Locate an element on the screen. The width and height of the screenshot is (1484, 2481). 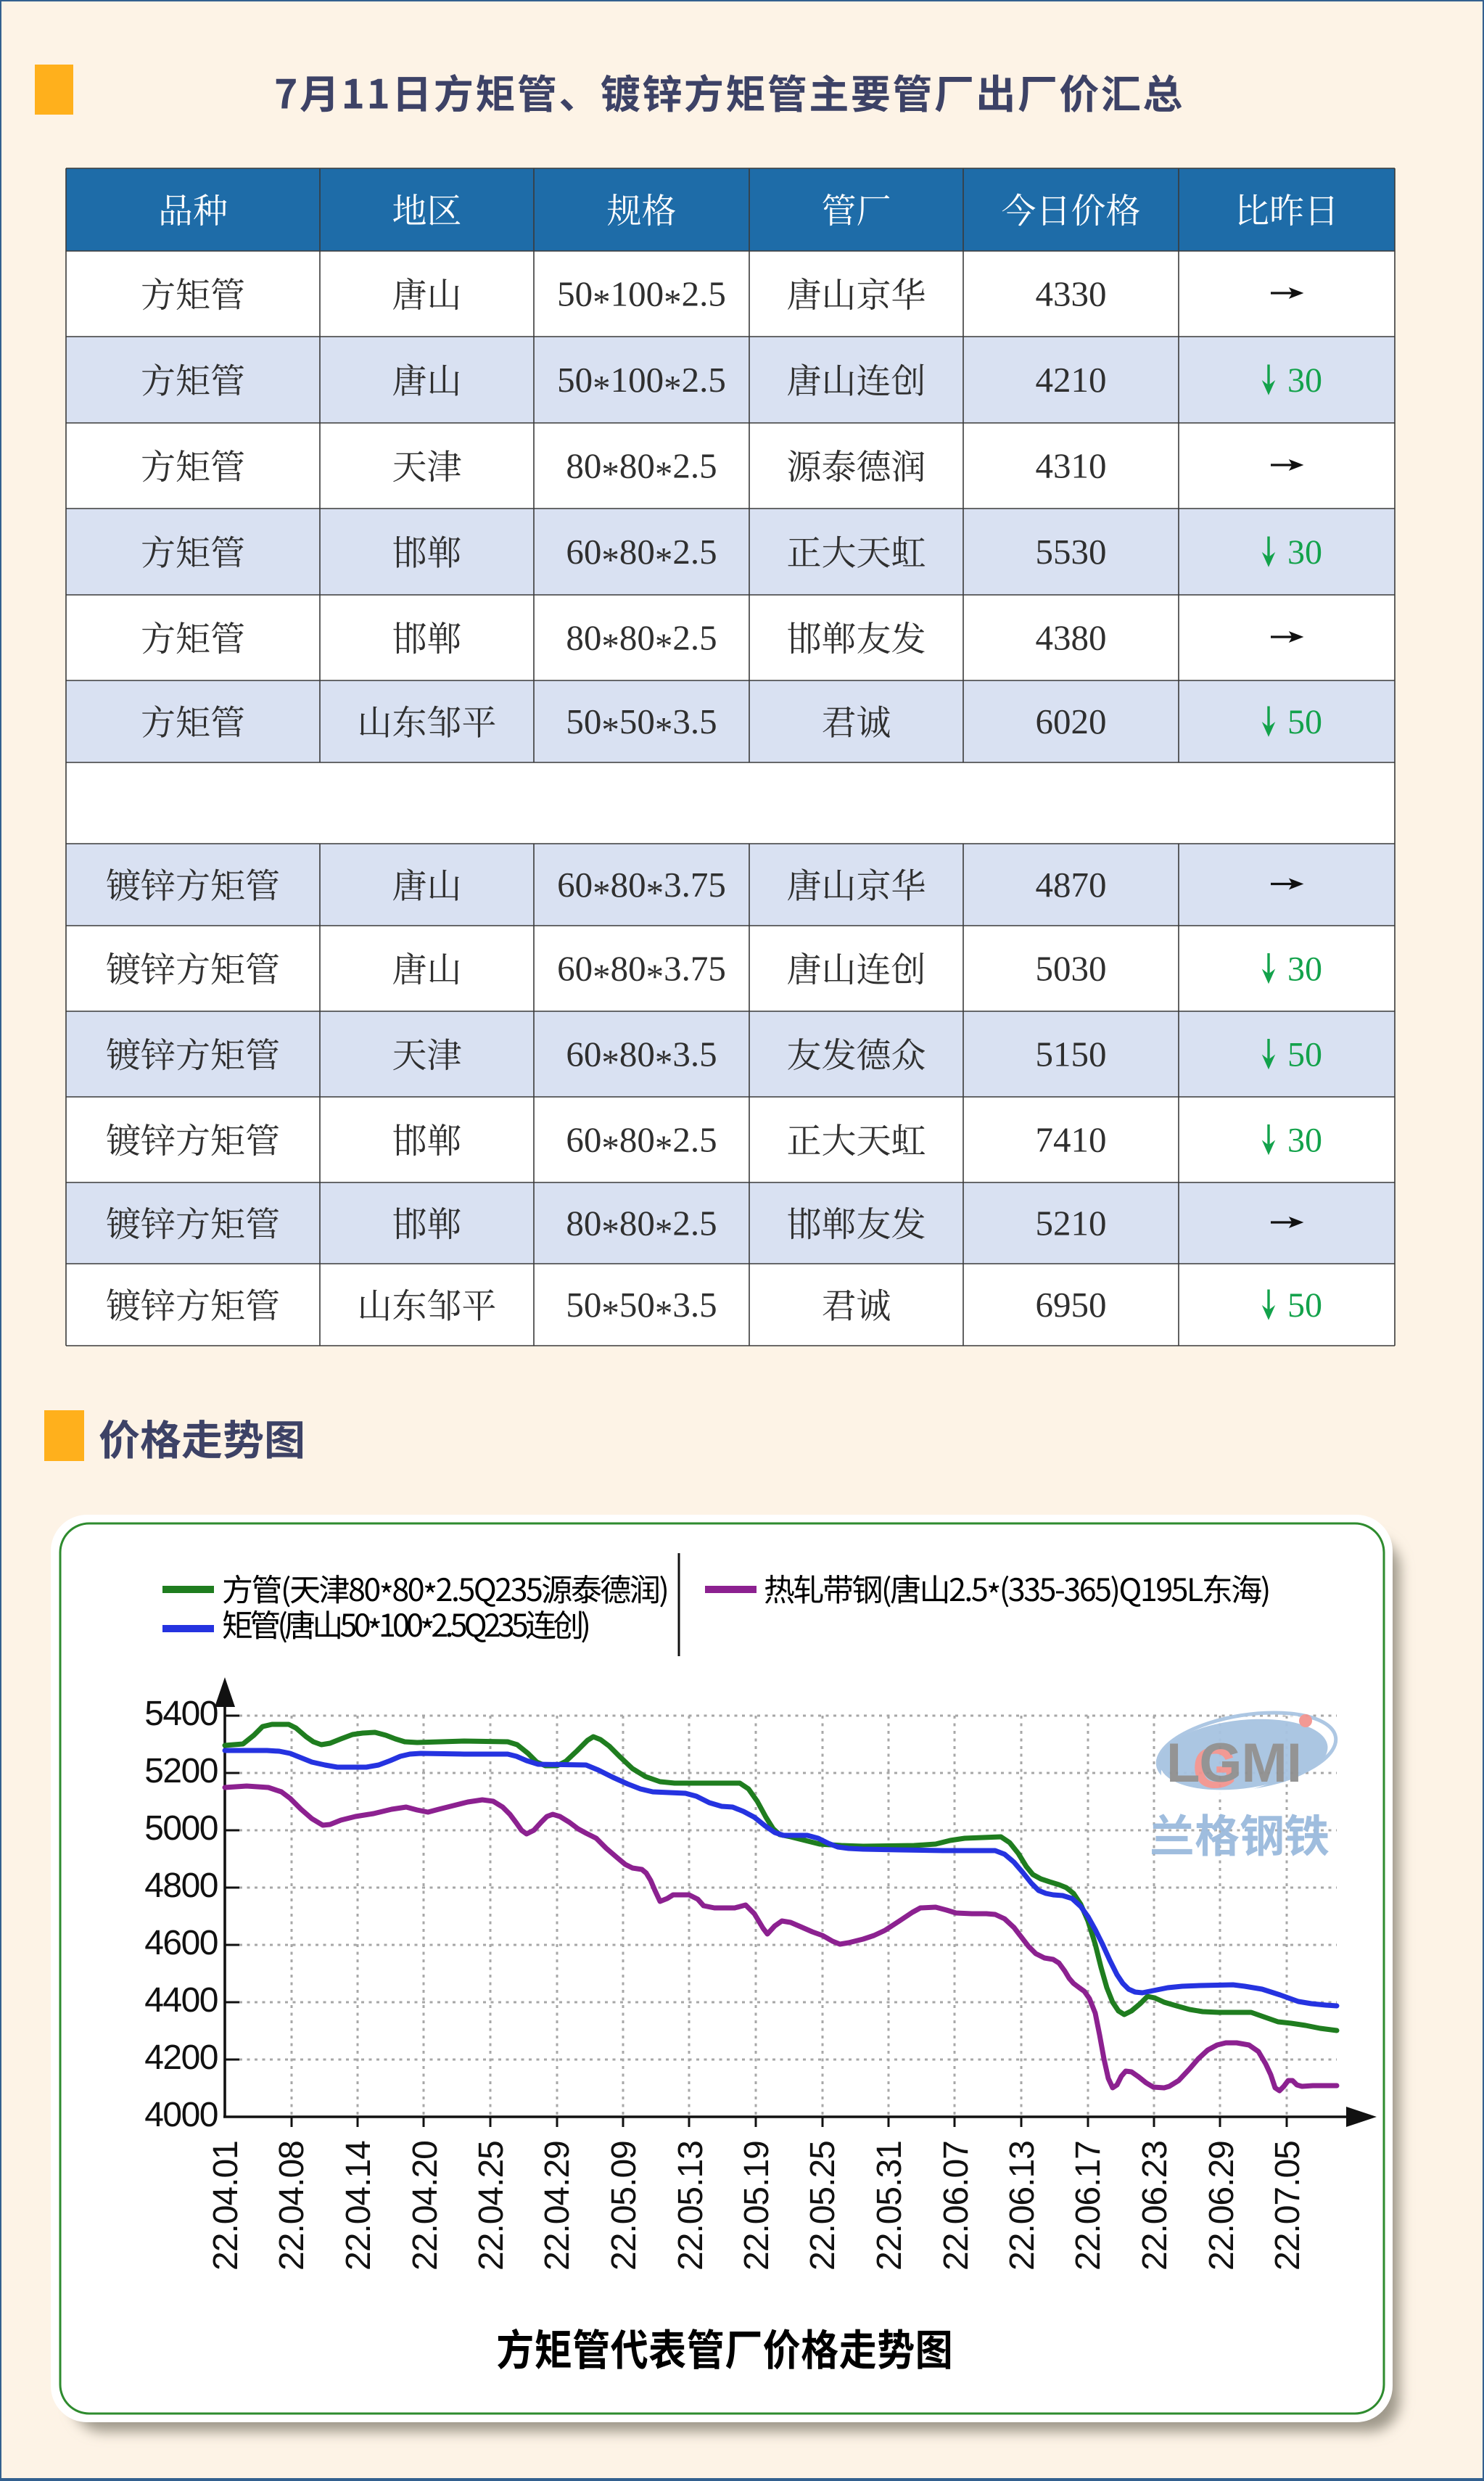
svg-text: 60*80*2.5 is located at coordinates (641, 1144).